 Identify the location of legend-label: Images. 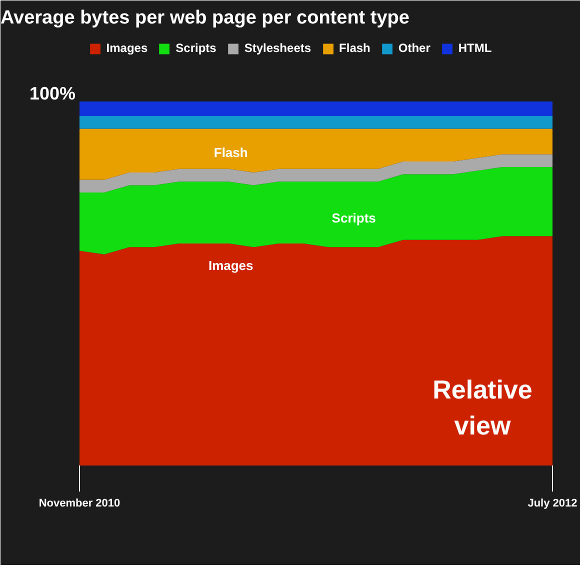
(127, 48).